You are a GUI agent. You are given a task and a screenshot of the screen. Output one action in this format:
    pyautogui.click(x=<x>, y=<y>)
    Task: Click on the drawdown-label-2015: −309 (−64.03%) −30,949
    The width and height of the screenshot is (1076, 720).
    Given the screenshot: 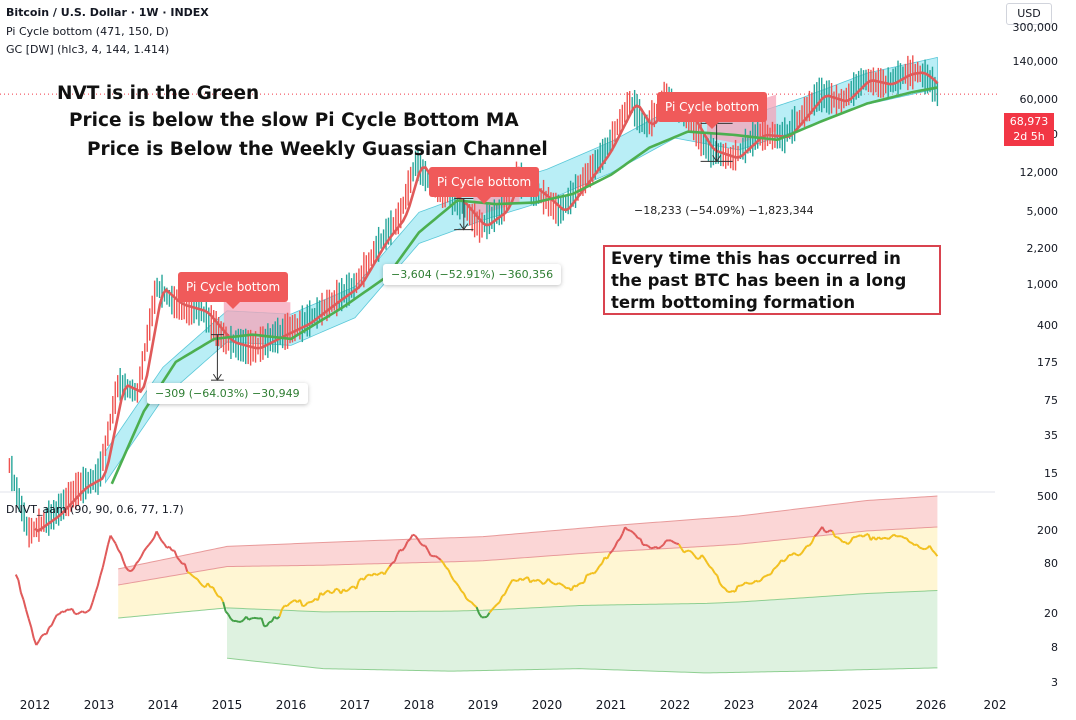 What is the action you would take?
    pyautogui.click(x=227, y=393)
    